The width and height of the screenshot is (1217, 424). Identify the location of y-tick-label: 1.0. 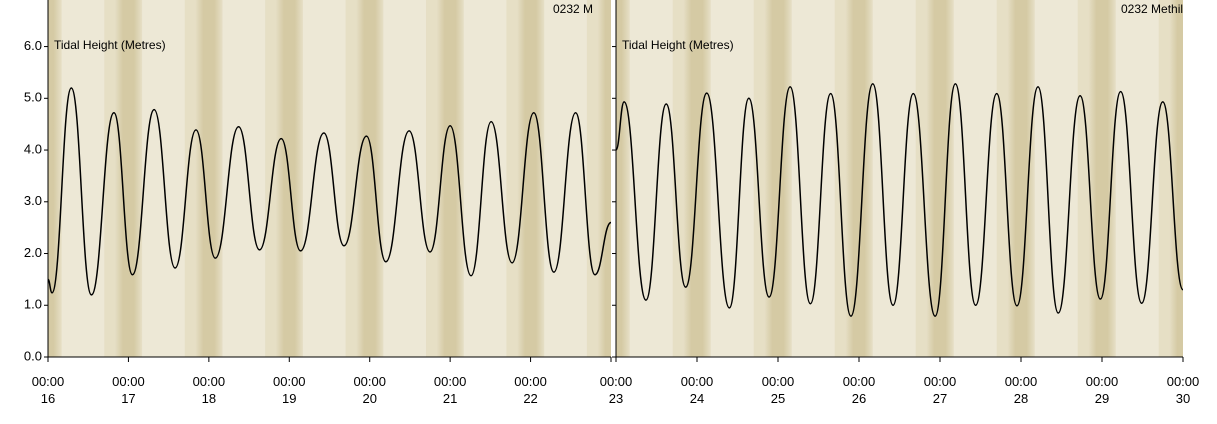
(33, 304).